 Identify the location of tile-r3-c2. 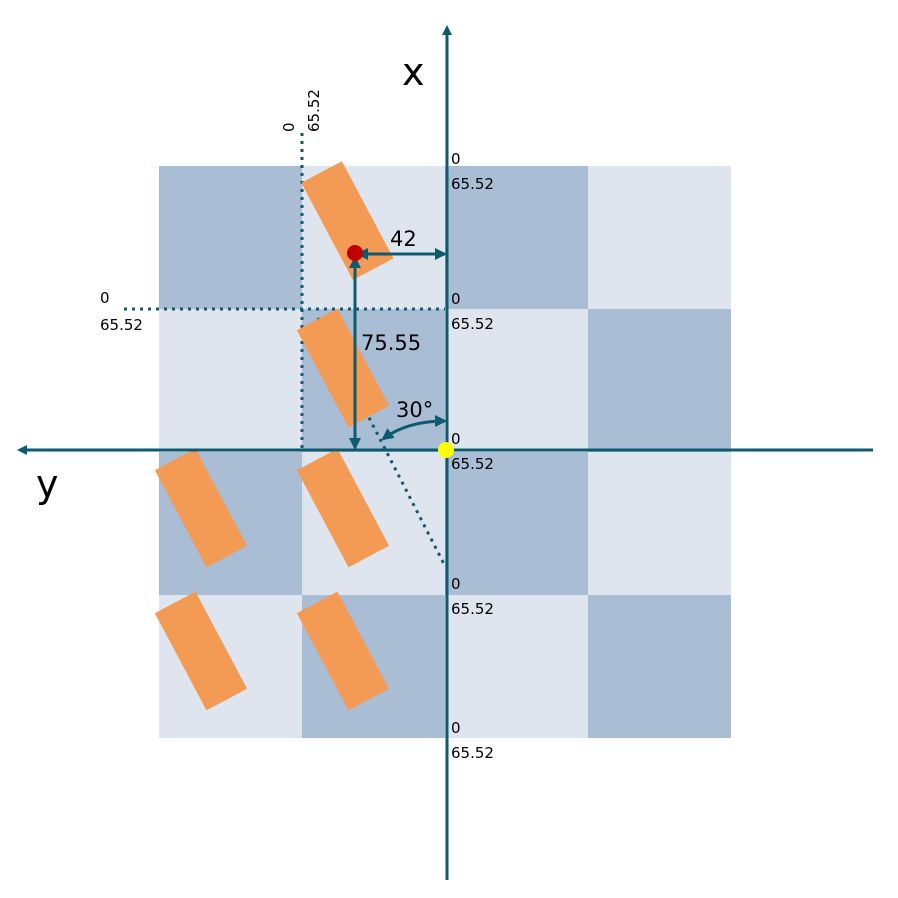
(516, 666).